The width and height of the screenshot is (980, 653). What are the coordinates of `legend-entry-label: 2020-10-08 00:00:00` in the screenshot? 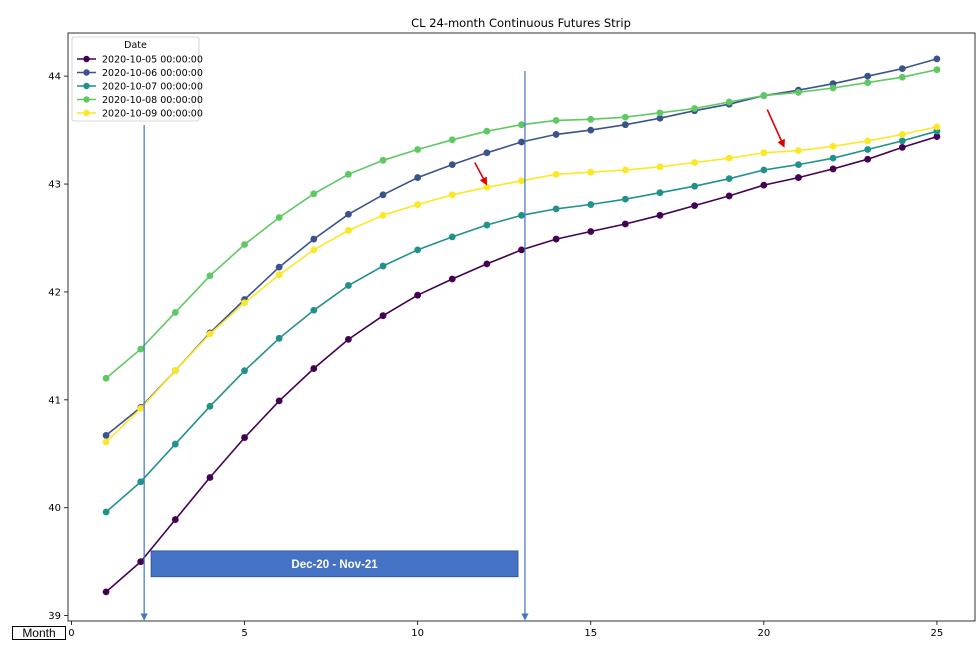 It's located at (152, 100).